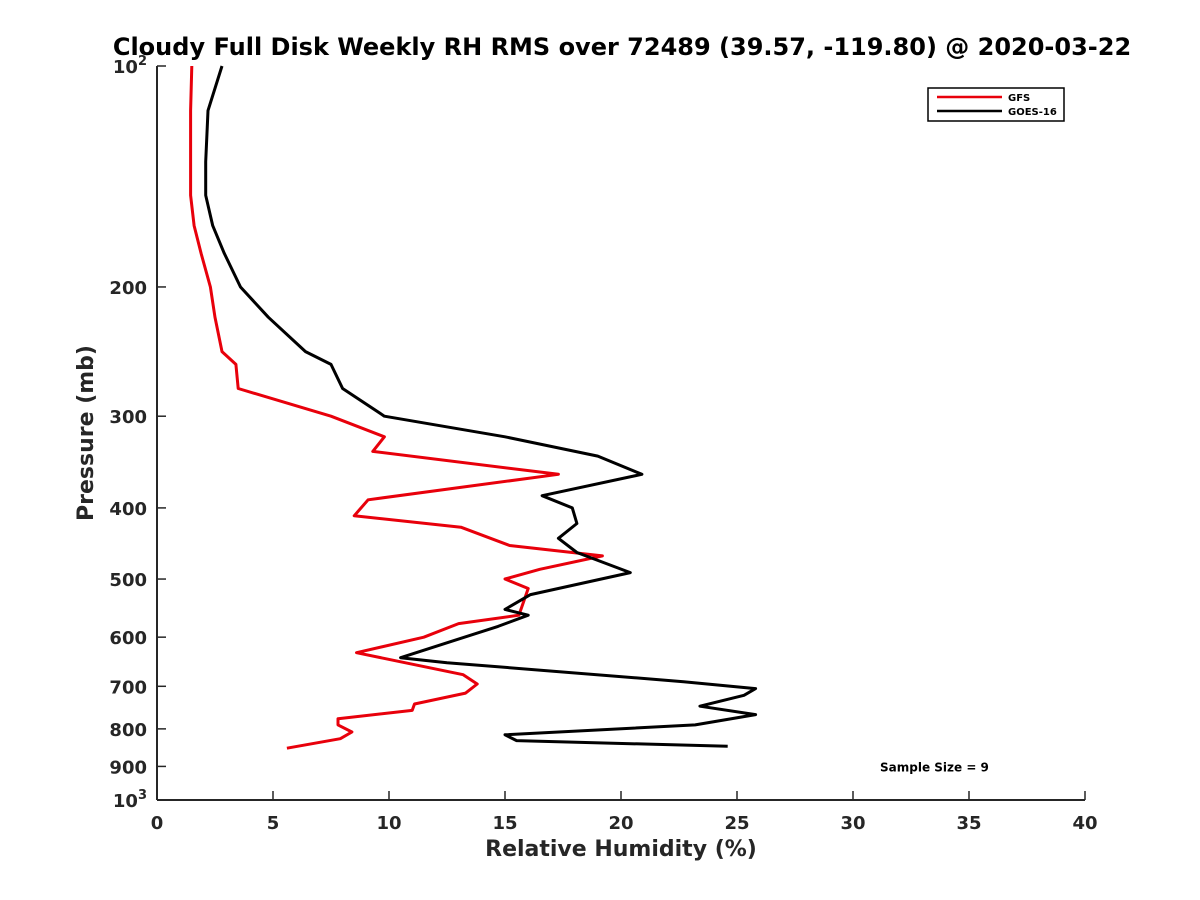  I want to click on legend-label-gfs: GFS, so click(1019, 98).